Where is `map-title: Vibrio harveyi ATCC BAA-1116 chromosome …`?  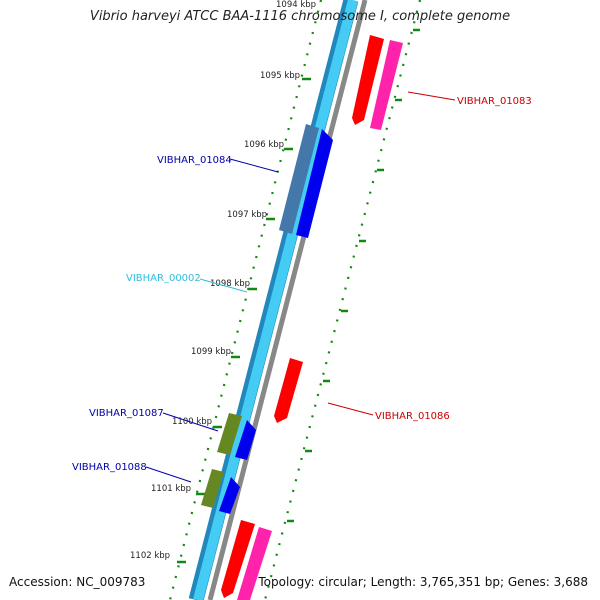
map-title: Vibrio harveyi ATCC BAA-1116 chromosome … is located at coordinates (300, 16).